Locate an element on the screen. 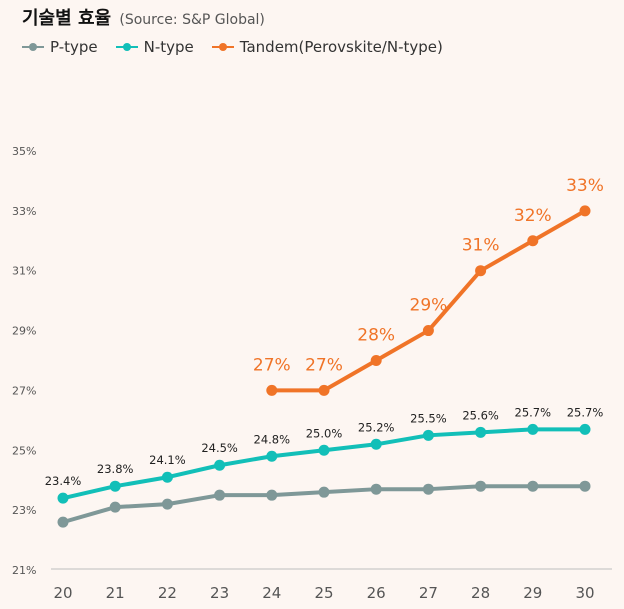  data-label-n-type: 23.8% is located at coordinates (115, 469).